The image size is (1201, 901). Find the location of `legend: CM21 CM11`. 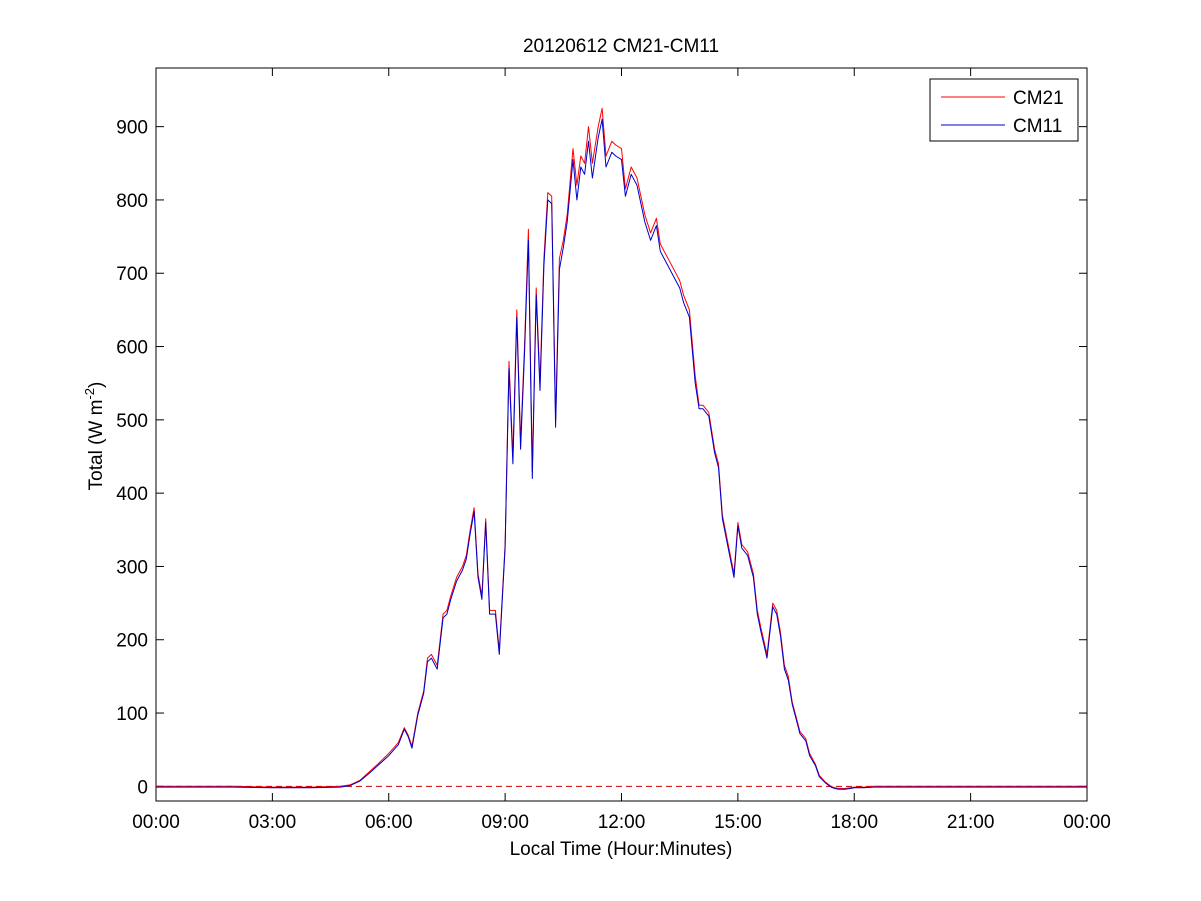

legend: CM21 CM11 is located at coordinates (1004, 110).